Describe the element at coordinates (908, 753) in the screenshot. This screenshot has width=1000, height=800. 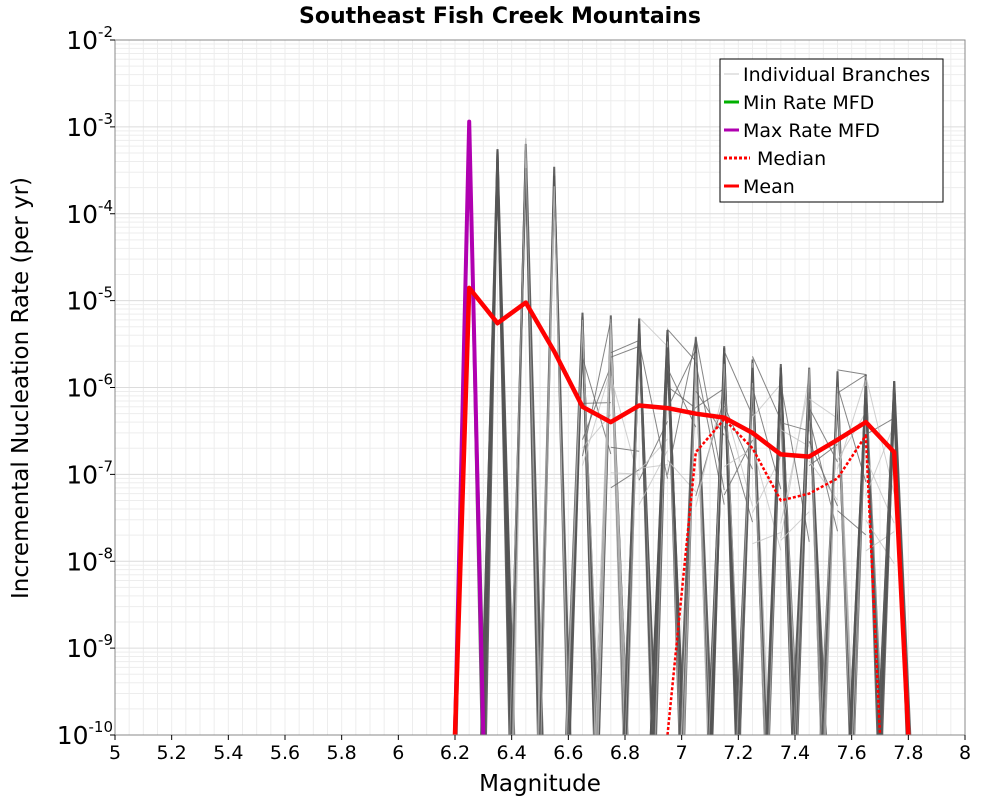
I see `x-tick-label: 7.8` at that location.